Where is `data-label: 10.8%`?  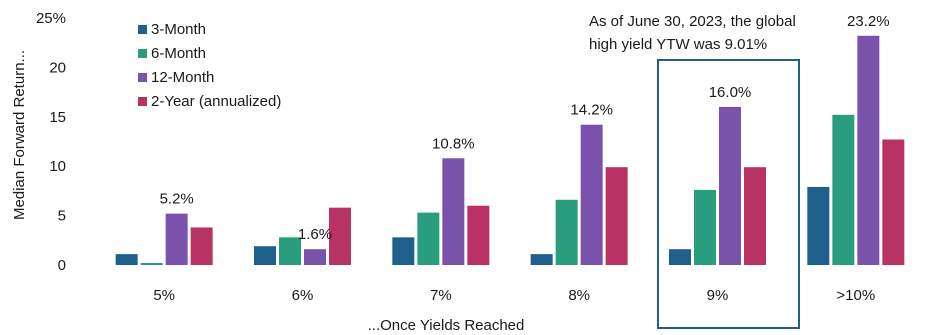
data-label: 10.8% is located at coordinates (453, 143).